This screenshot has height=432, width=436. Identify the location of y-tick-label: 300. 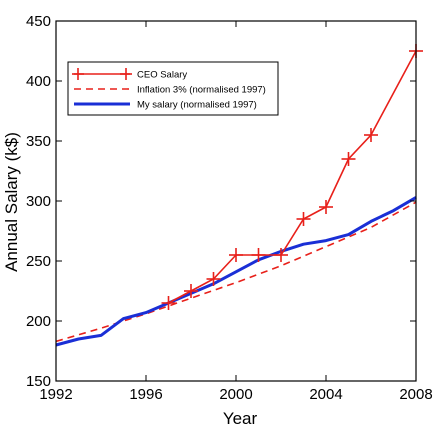
(38, 201).